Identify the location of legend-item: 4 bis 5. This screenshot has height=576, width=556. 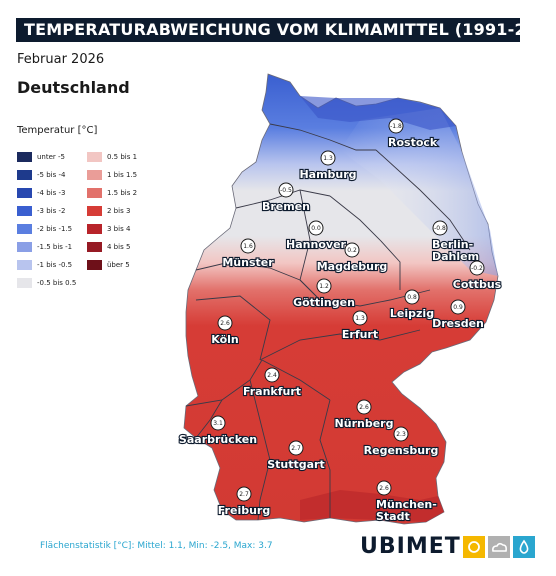
(108, 247).